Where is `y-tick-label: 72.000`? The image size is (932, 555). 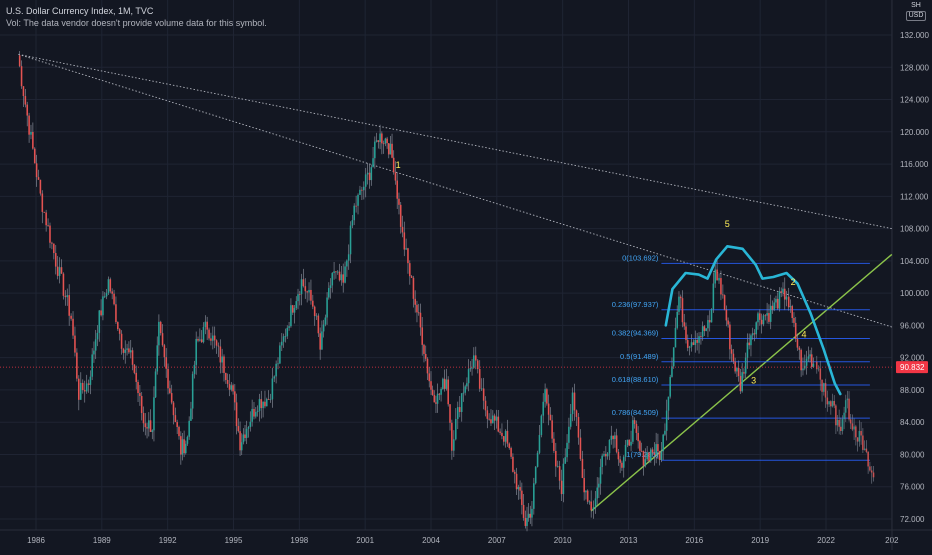 y-tick-label: 72.000 is located at coordinates (912, 519).